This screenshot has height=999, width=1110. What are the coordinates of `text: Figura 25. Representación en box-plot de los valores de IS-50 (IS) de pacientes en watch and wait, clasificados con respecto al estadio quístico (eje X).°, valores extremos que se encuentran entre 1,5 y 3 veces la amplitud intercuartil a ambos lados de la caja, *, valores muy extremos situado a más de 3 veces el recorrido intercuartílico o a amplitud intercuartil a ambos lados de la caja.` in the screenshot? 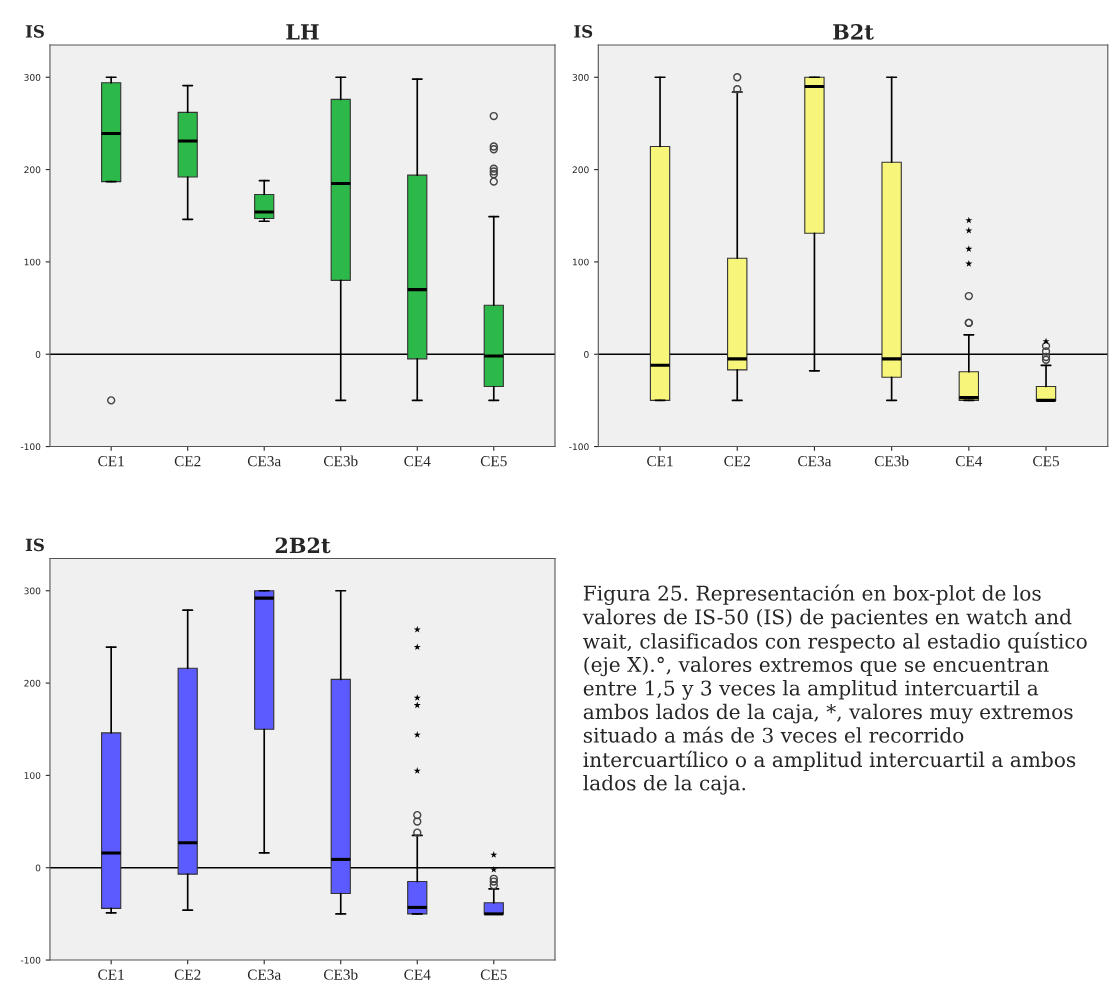 It's located at (834, 689).